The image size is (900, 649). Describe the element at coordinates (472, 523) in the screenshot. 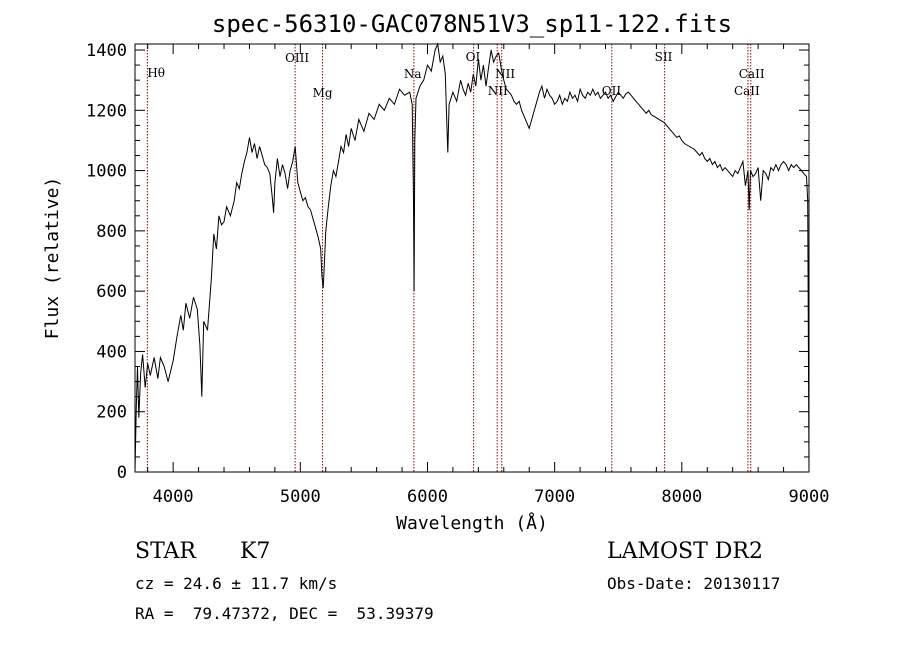

I see `x-axis-label: Wavelength (Å)` at that location.